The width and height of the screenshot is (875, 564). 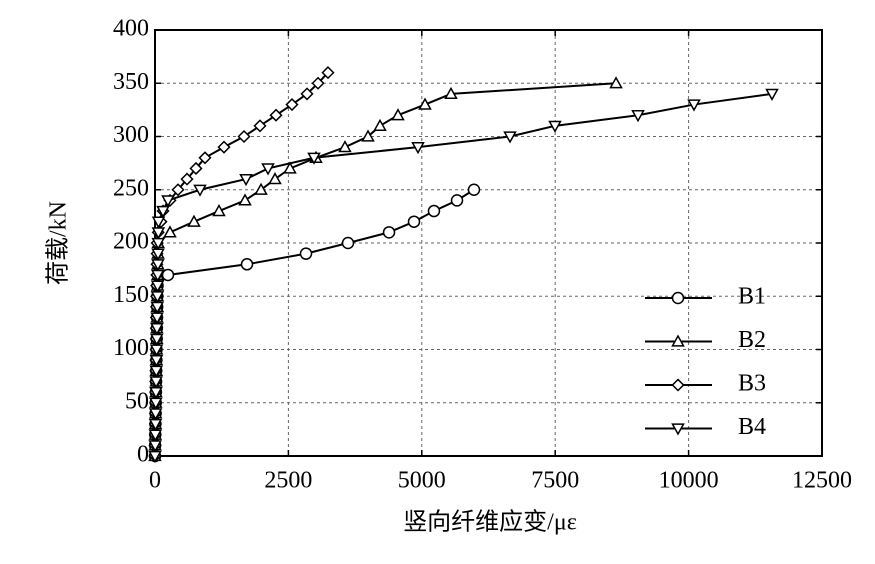 What do you see at coordinates (131, 348) in the screenshot?
I see `y-tick-label: 100` at bounding box center [131, 348].